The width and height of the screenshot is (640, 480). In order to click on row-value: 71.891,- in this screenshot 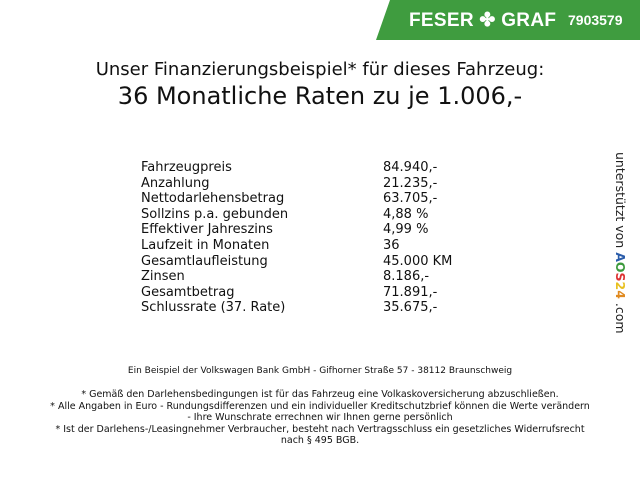, I will do `click(410, 292)`.